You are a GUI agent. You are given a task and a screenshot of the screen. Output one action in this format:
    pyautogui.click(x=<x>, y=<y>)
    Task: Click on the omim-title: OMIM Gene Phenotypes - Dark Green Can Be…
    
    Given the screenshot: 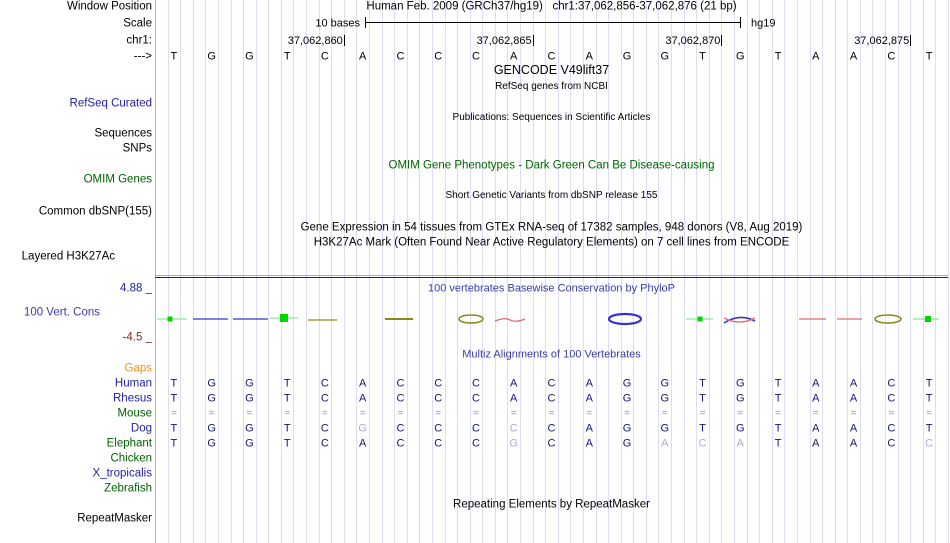 What is the action you would take?
    pyautogui.click(x=551, y=165)
    